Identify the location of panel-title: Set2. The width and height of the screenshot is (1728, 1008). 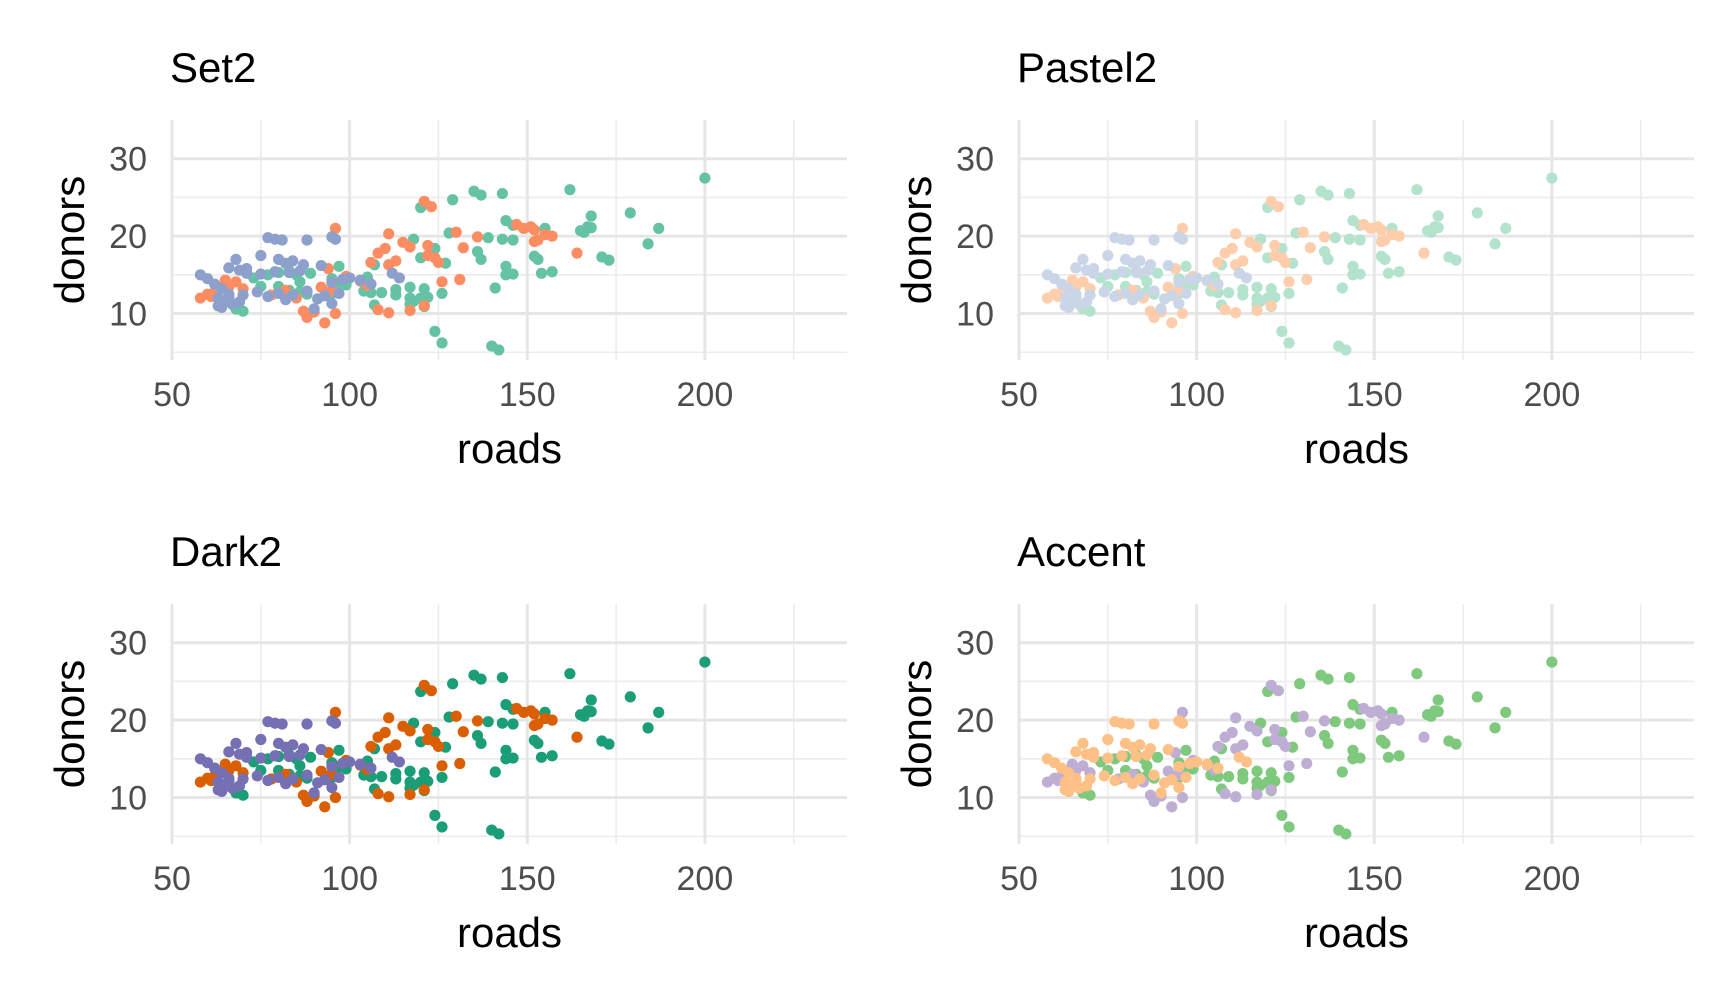
(213, 67).